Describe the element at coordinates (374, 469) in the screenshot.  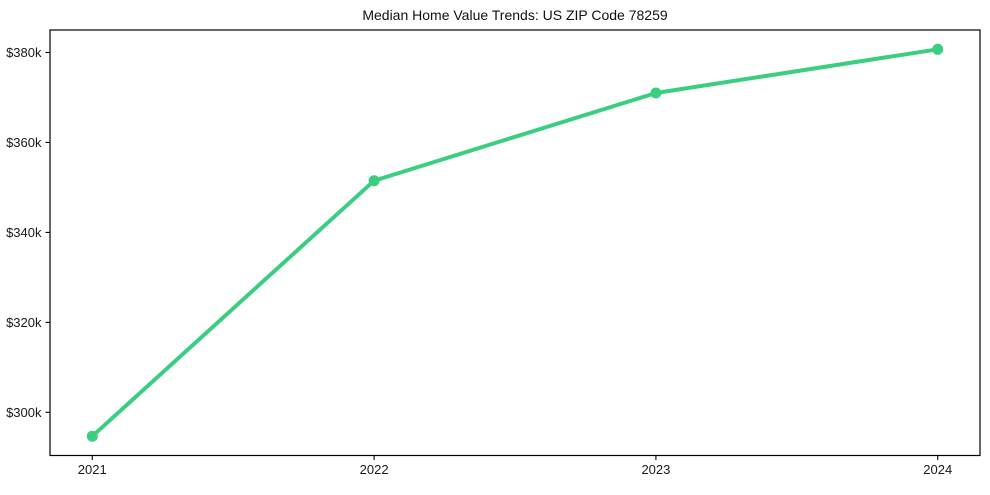
I see `x-tick-label: 2022` at that location.